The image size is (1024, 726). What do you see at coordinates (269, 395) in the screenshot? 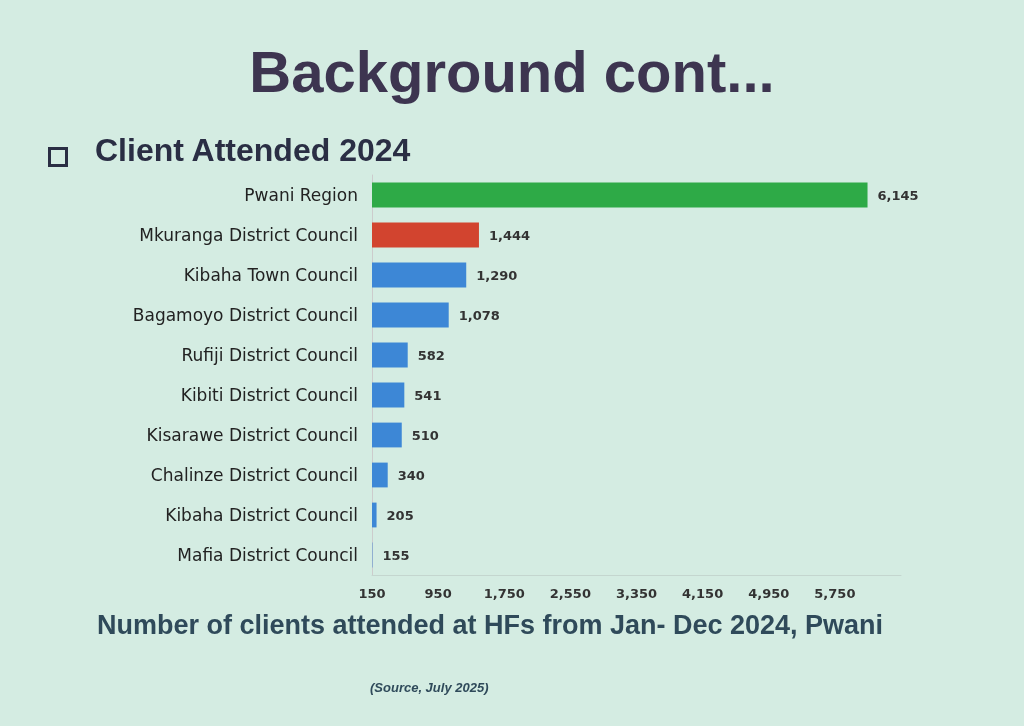
I see `y-tick-label: Kibiti District Council` at bounding box center [269, 395].